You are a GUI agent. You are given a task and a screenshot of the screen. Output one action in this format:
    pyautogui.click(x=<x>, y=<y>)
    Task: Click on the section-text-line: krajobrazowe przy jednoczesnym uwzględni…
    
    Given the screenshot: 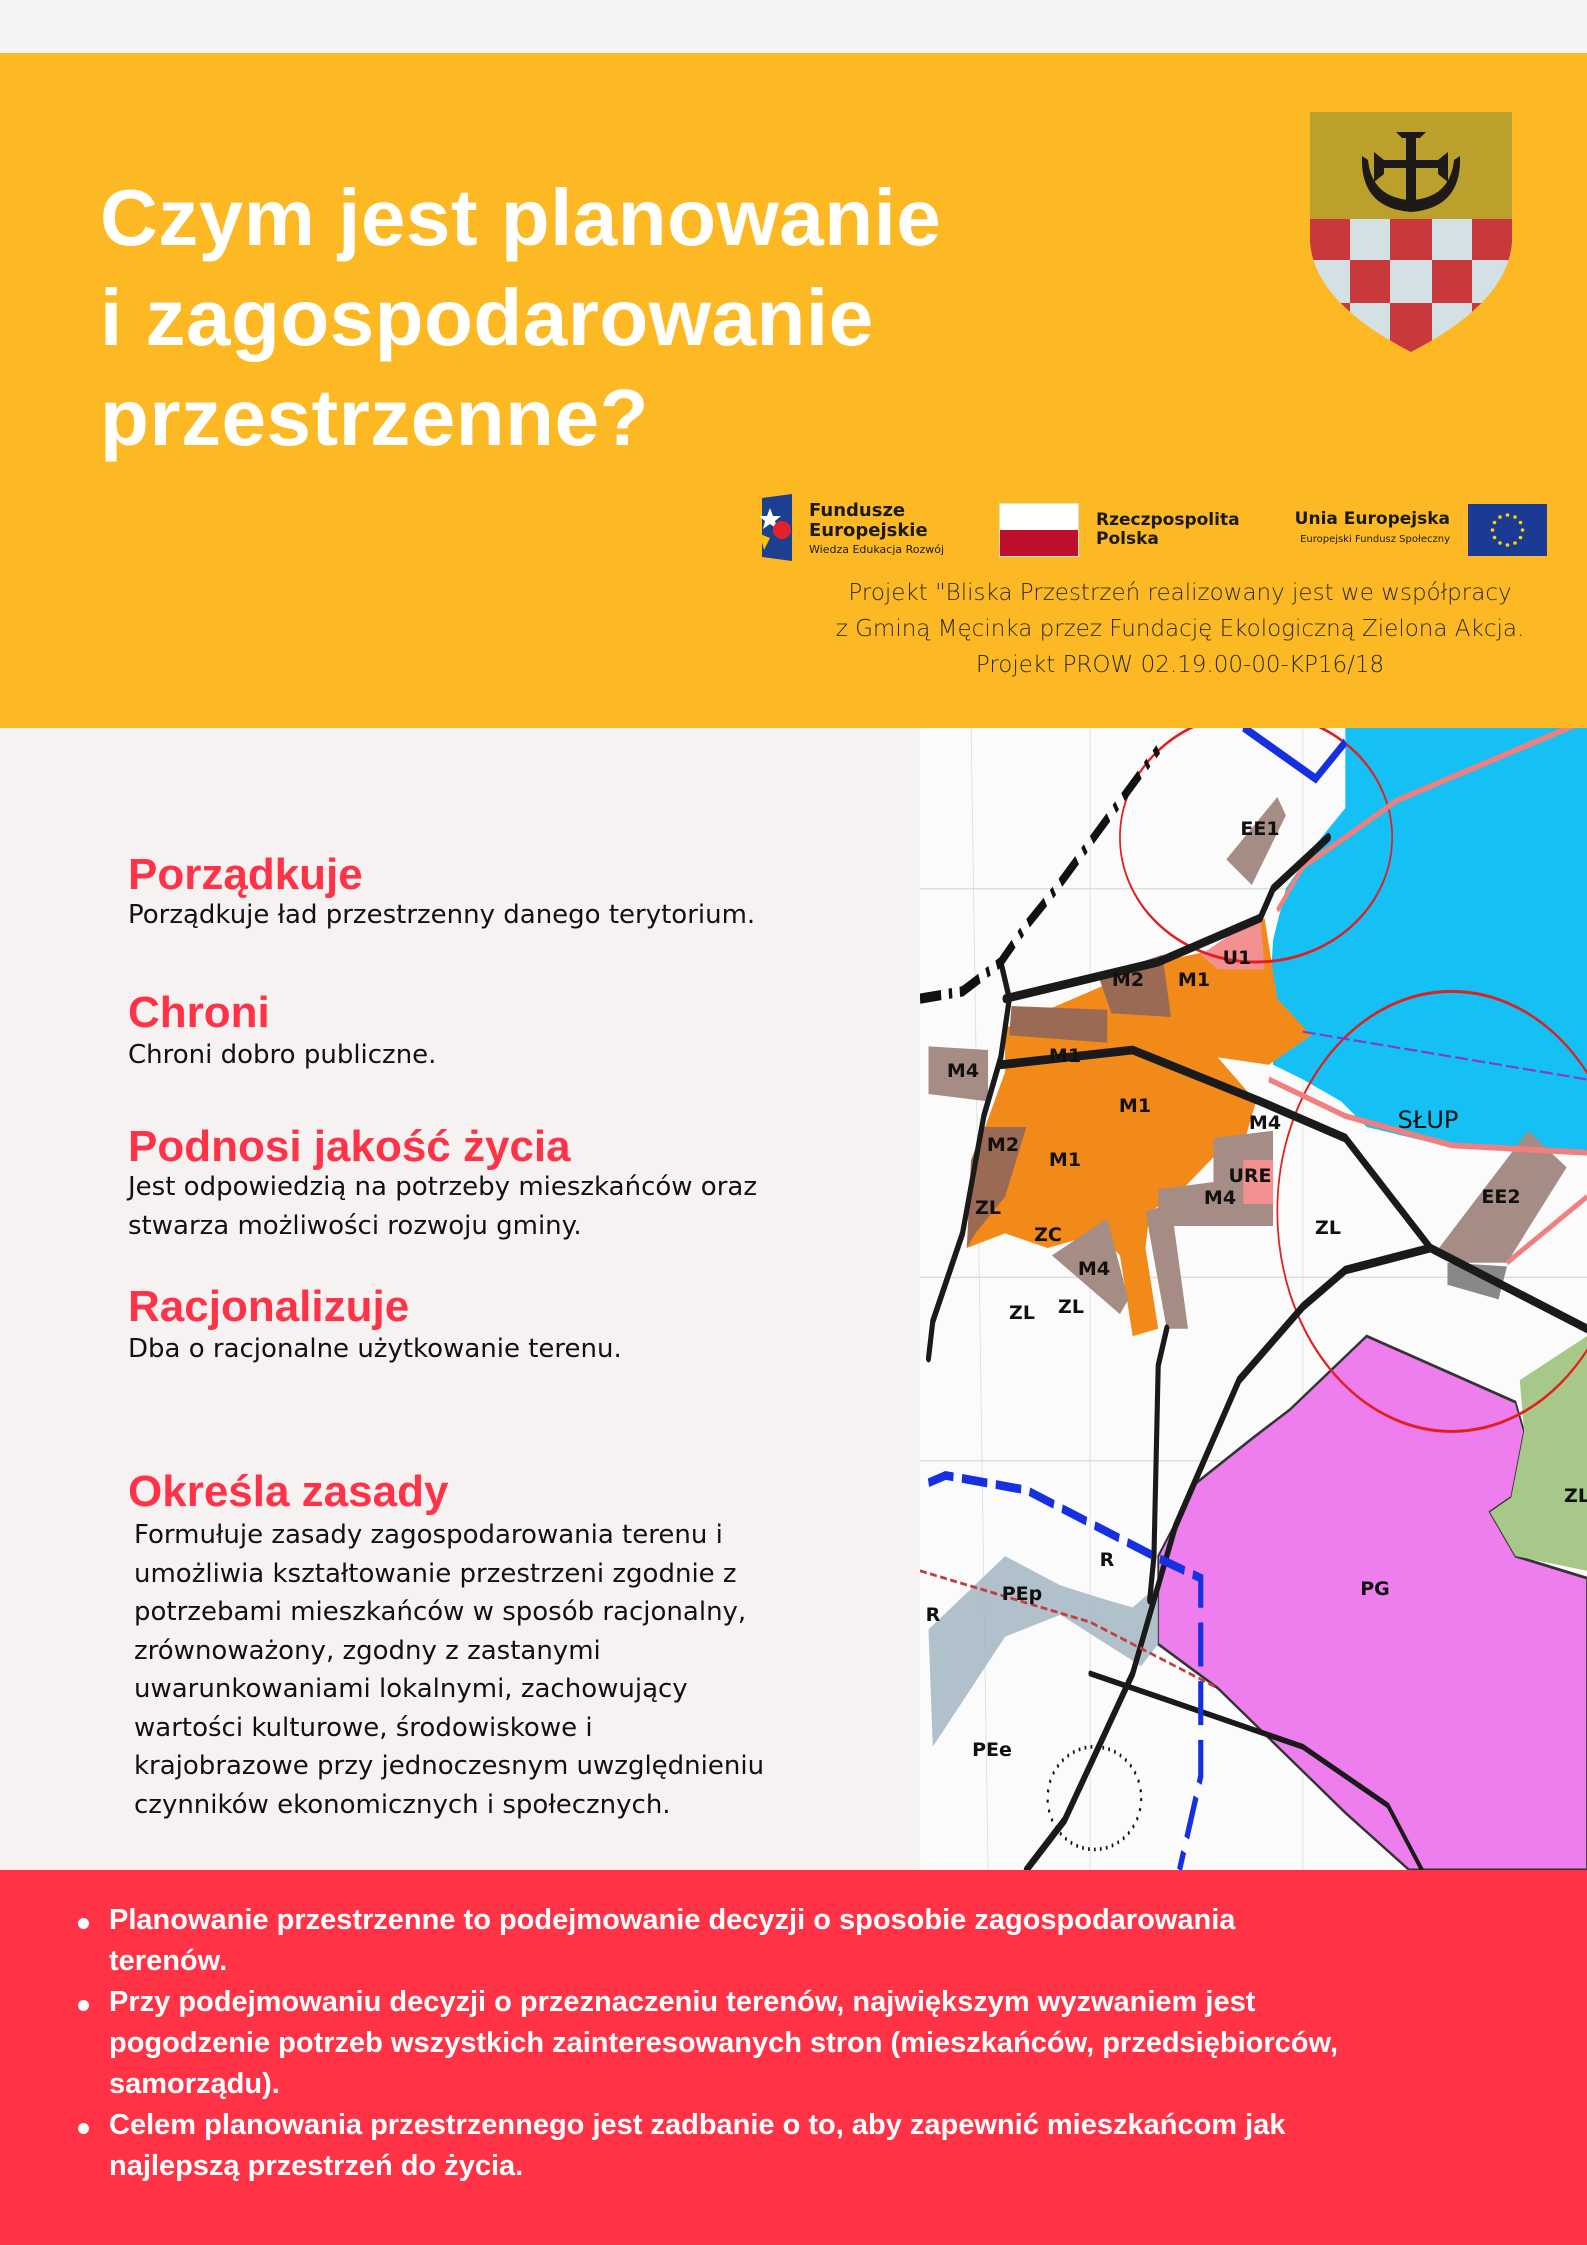 What is the action you would take?
    pyautogui.click(x=449, y=1766)
    